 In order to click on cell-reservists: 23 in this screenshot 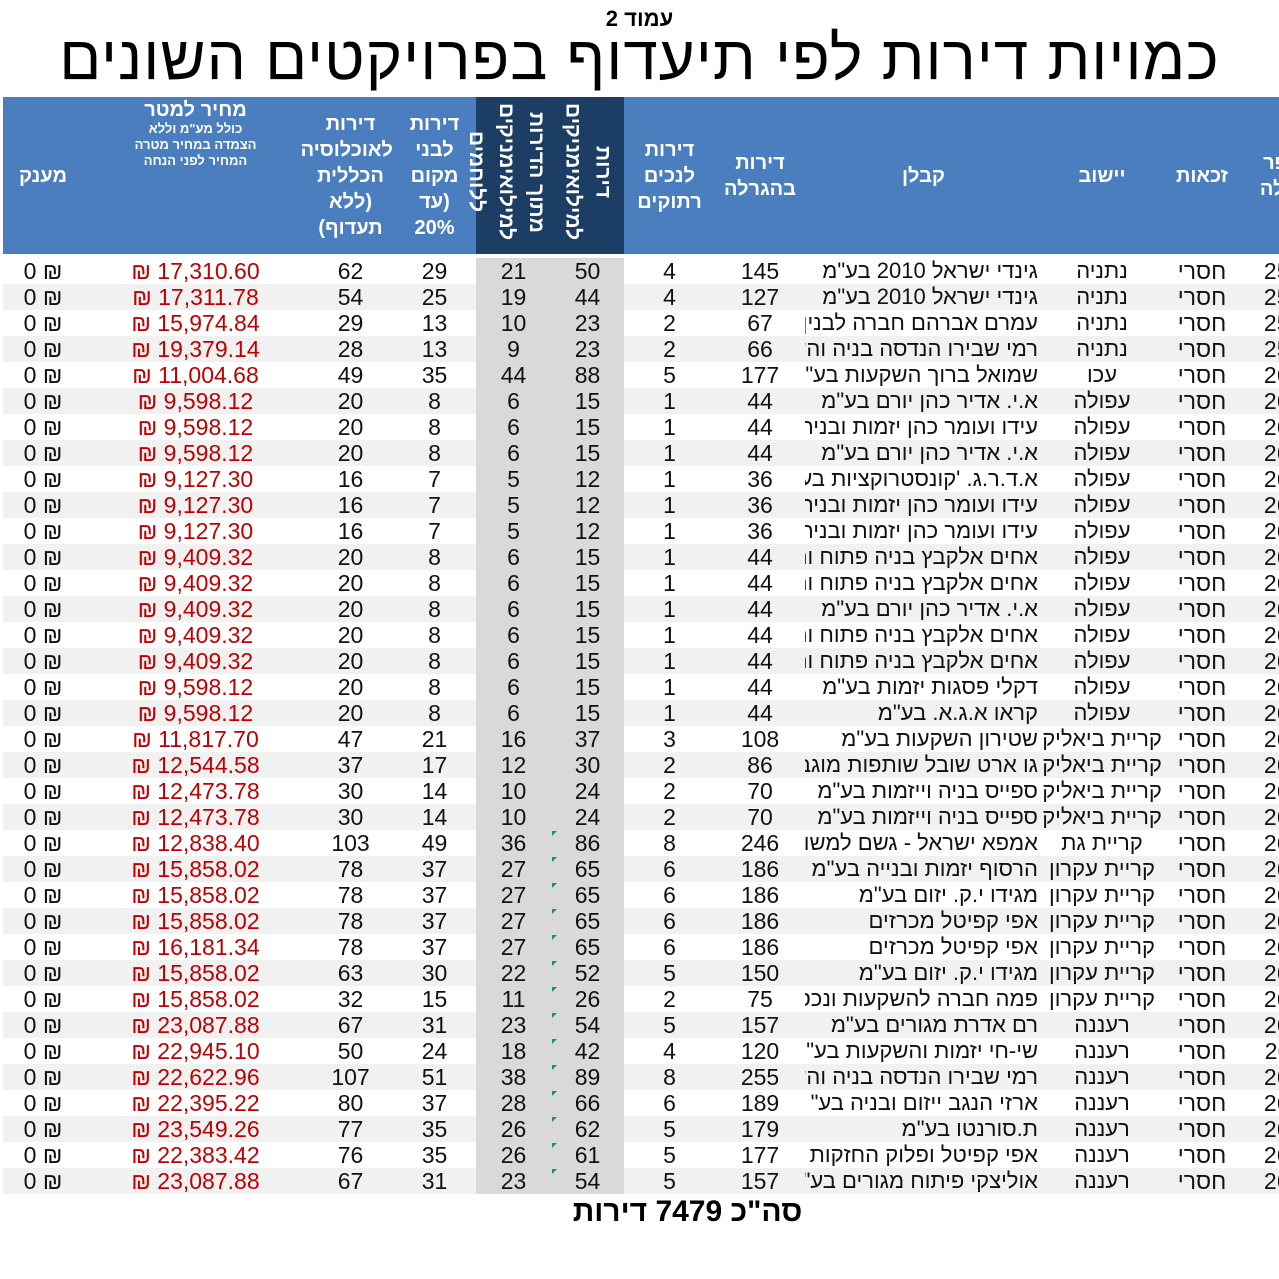, I will do `click(587, 323)`.